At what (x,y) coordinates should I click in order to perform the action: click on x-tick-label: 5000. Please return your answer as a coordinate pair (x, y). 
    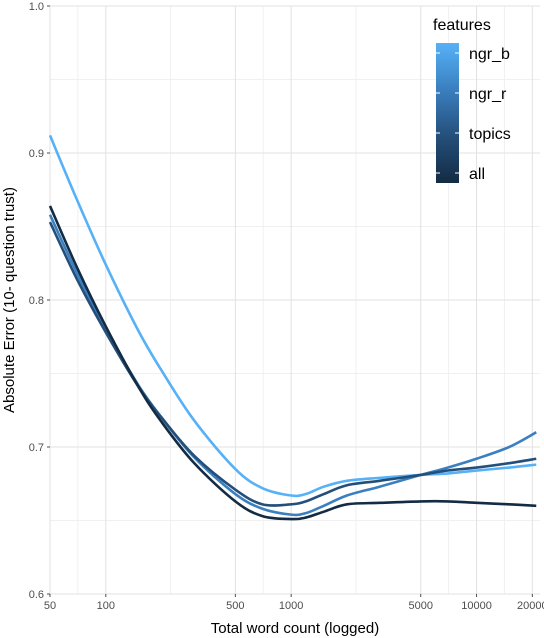
    Looking at the image, I should click on (420, 606).